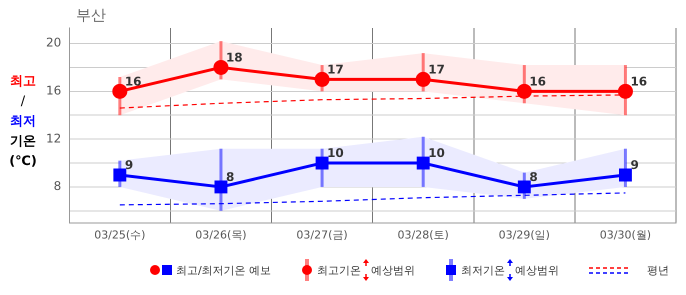 This screenshot has height=295, width=686. What do you see at coordinates (54, 138) in the screenshot?
I see `y-tick-label: 12` at bounding box center [54, 138].